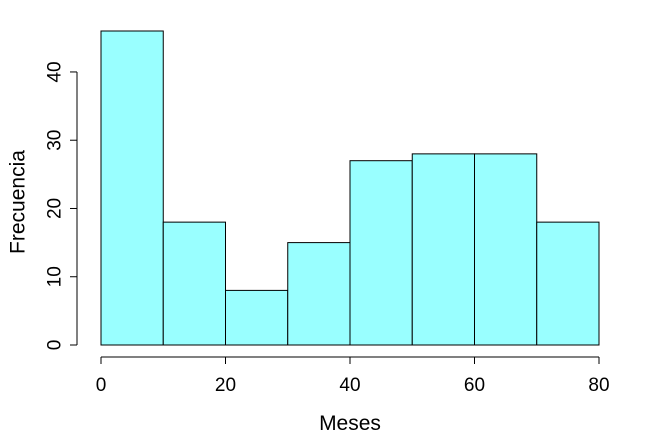  I want to click on y-tick-label: 20, so click(55, 208).